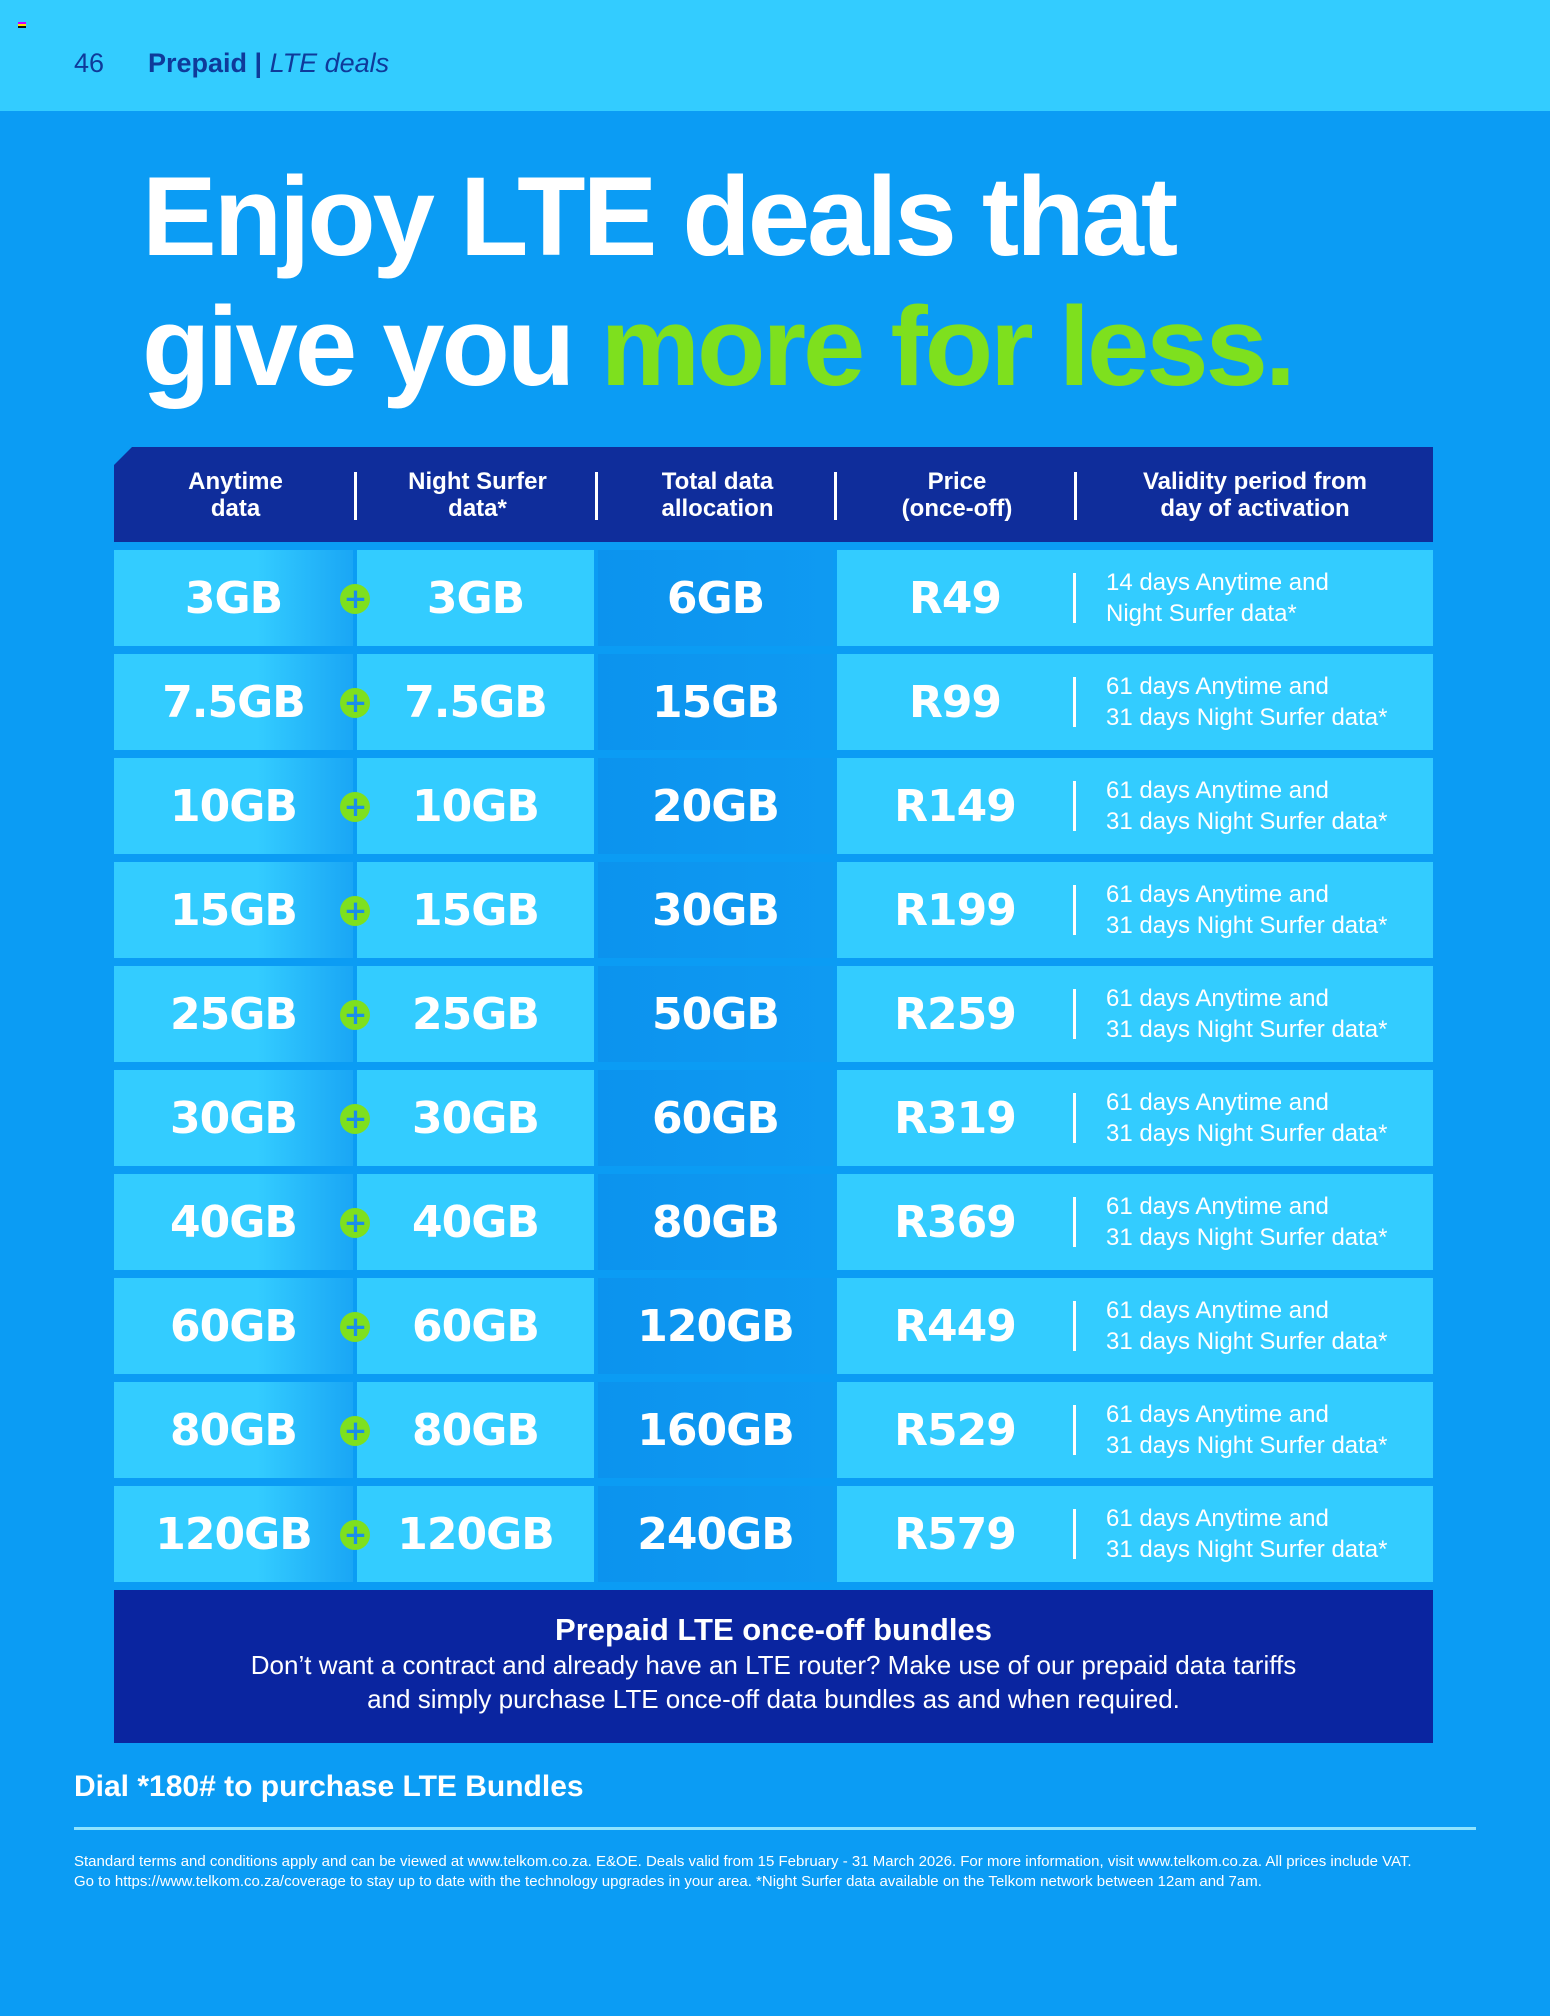 This screenshot has width=1550, height=2016. I want to click on column-header: Night Surfer data*, so click(477, 495).